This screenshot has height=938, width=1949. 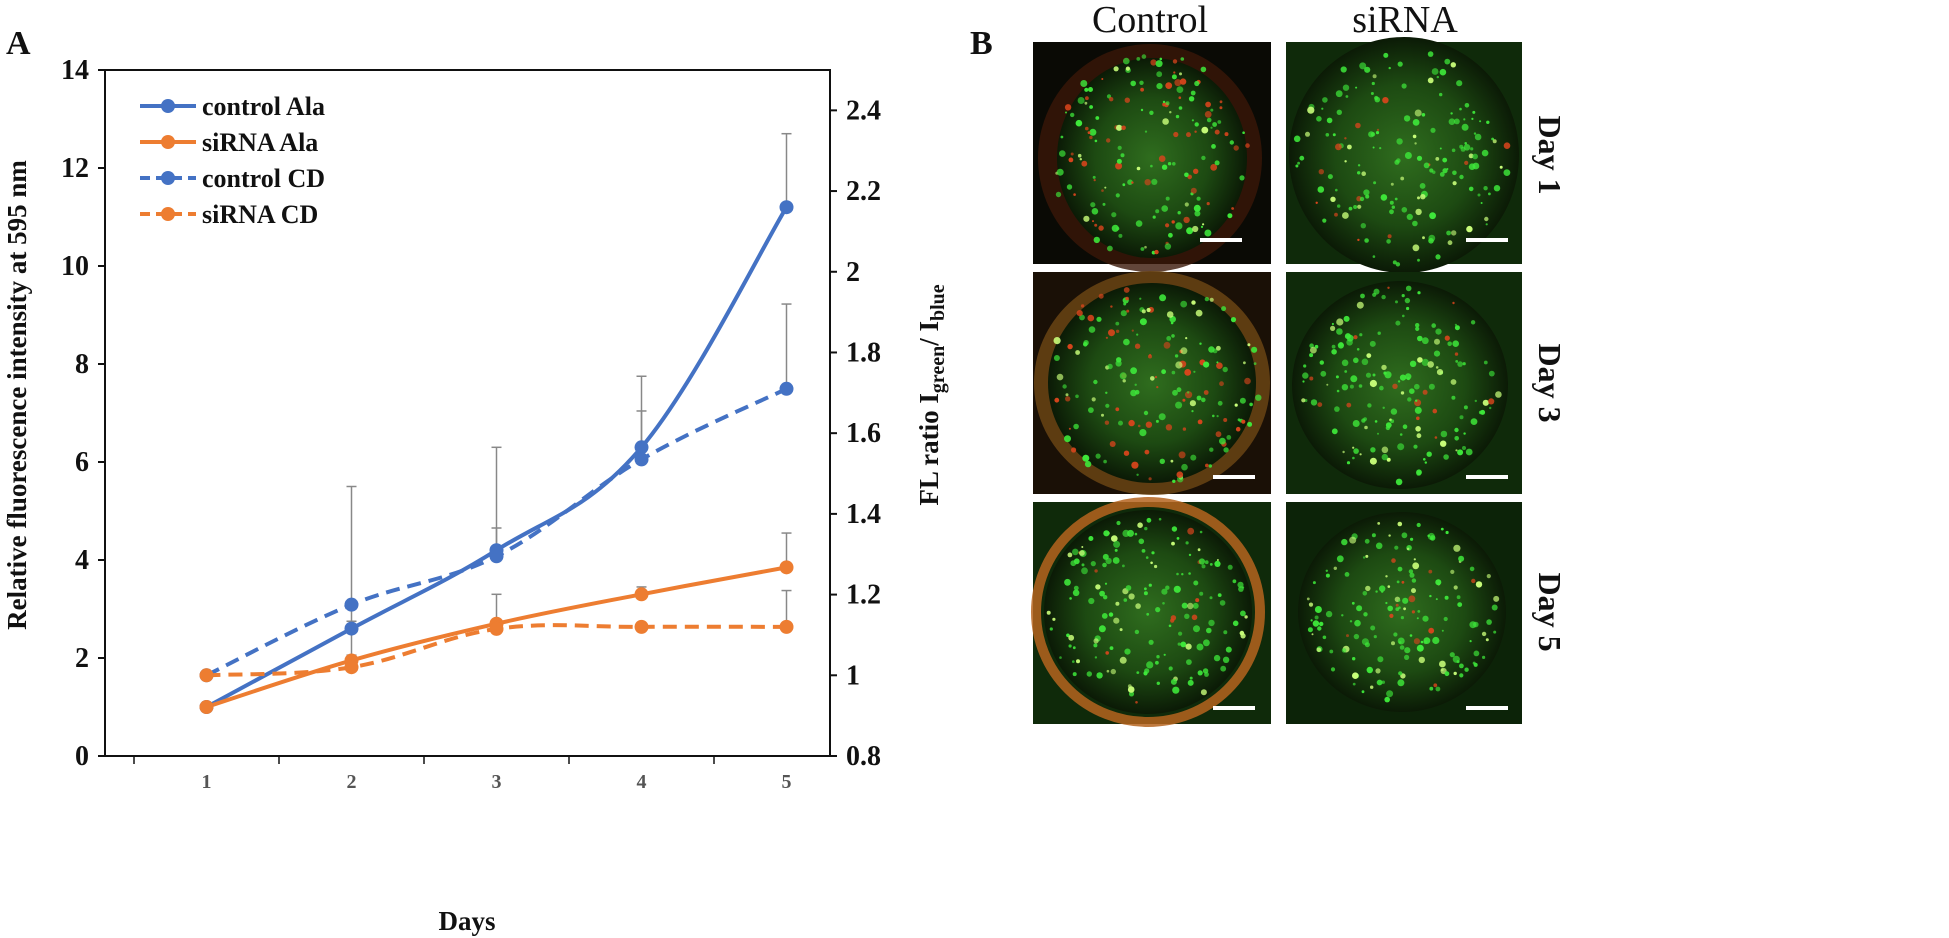 I want to click on row-label-day3: Day 3, so click(x=1550, y=382).